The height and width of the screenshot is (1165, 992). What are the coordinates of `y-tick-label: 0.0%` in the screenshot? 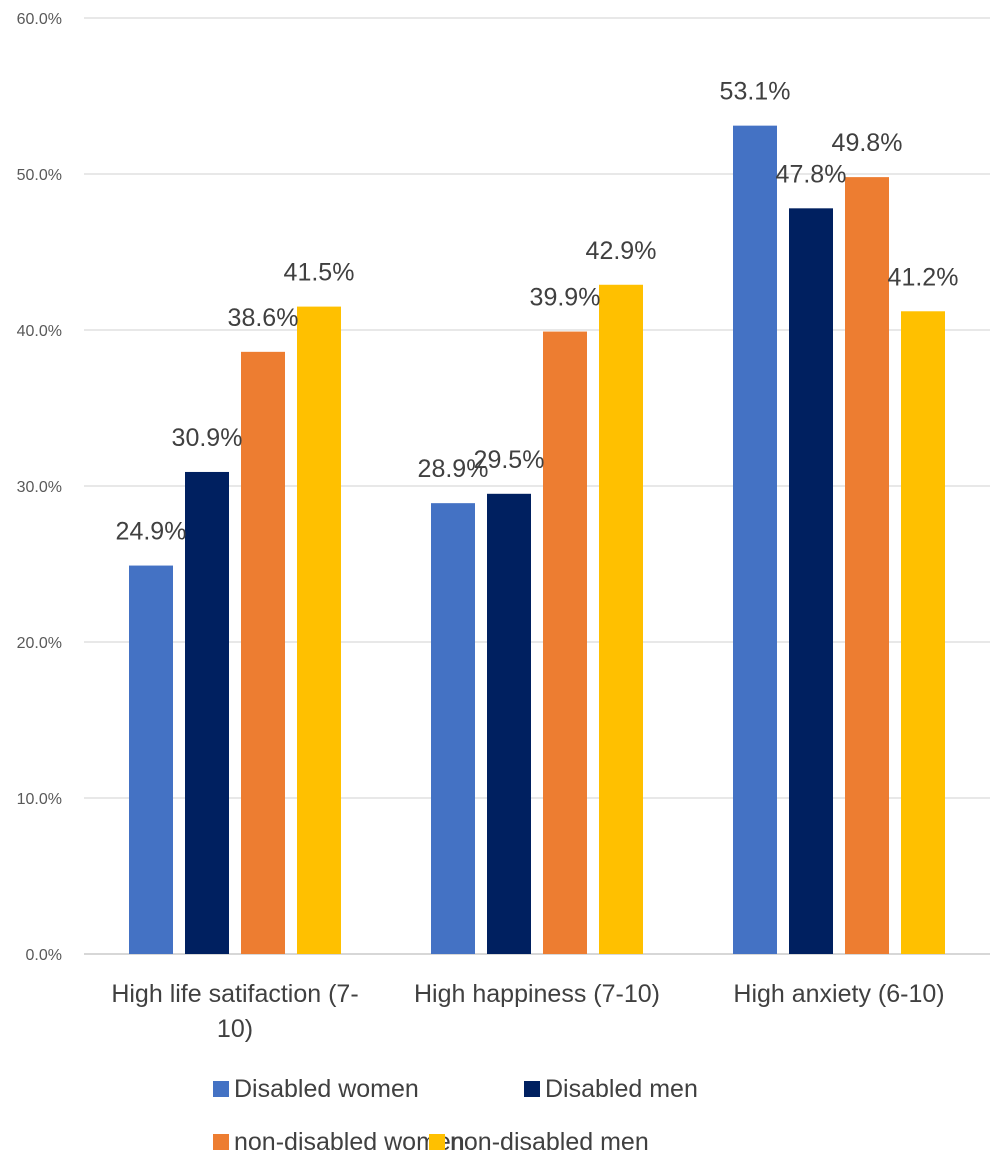 It's located at (44, 955).